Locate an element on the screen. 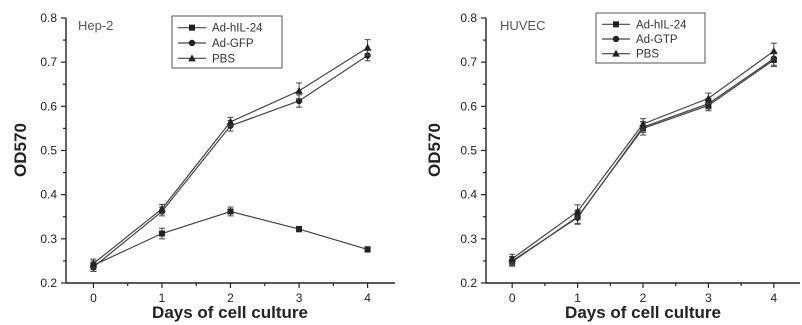 This screenshot has height=325, width=802. series-line is located at coordinates (230, 238).